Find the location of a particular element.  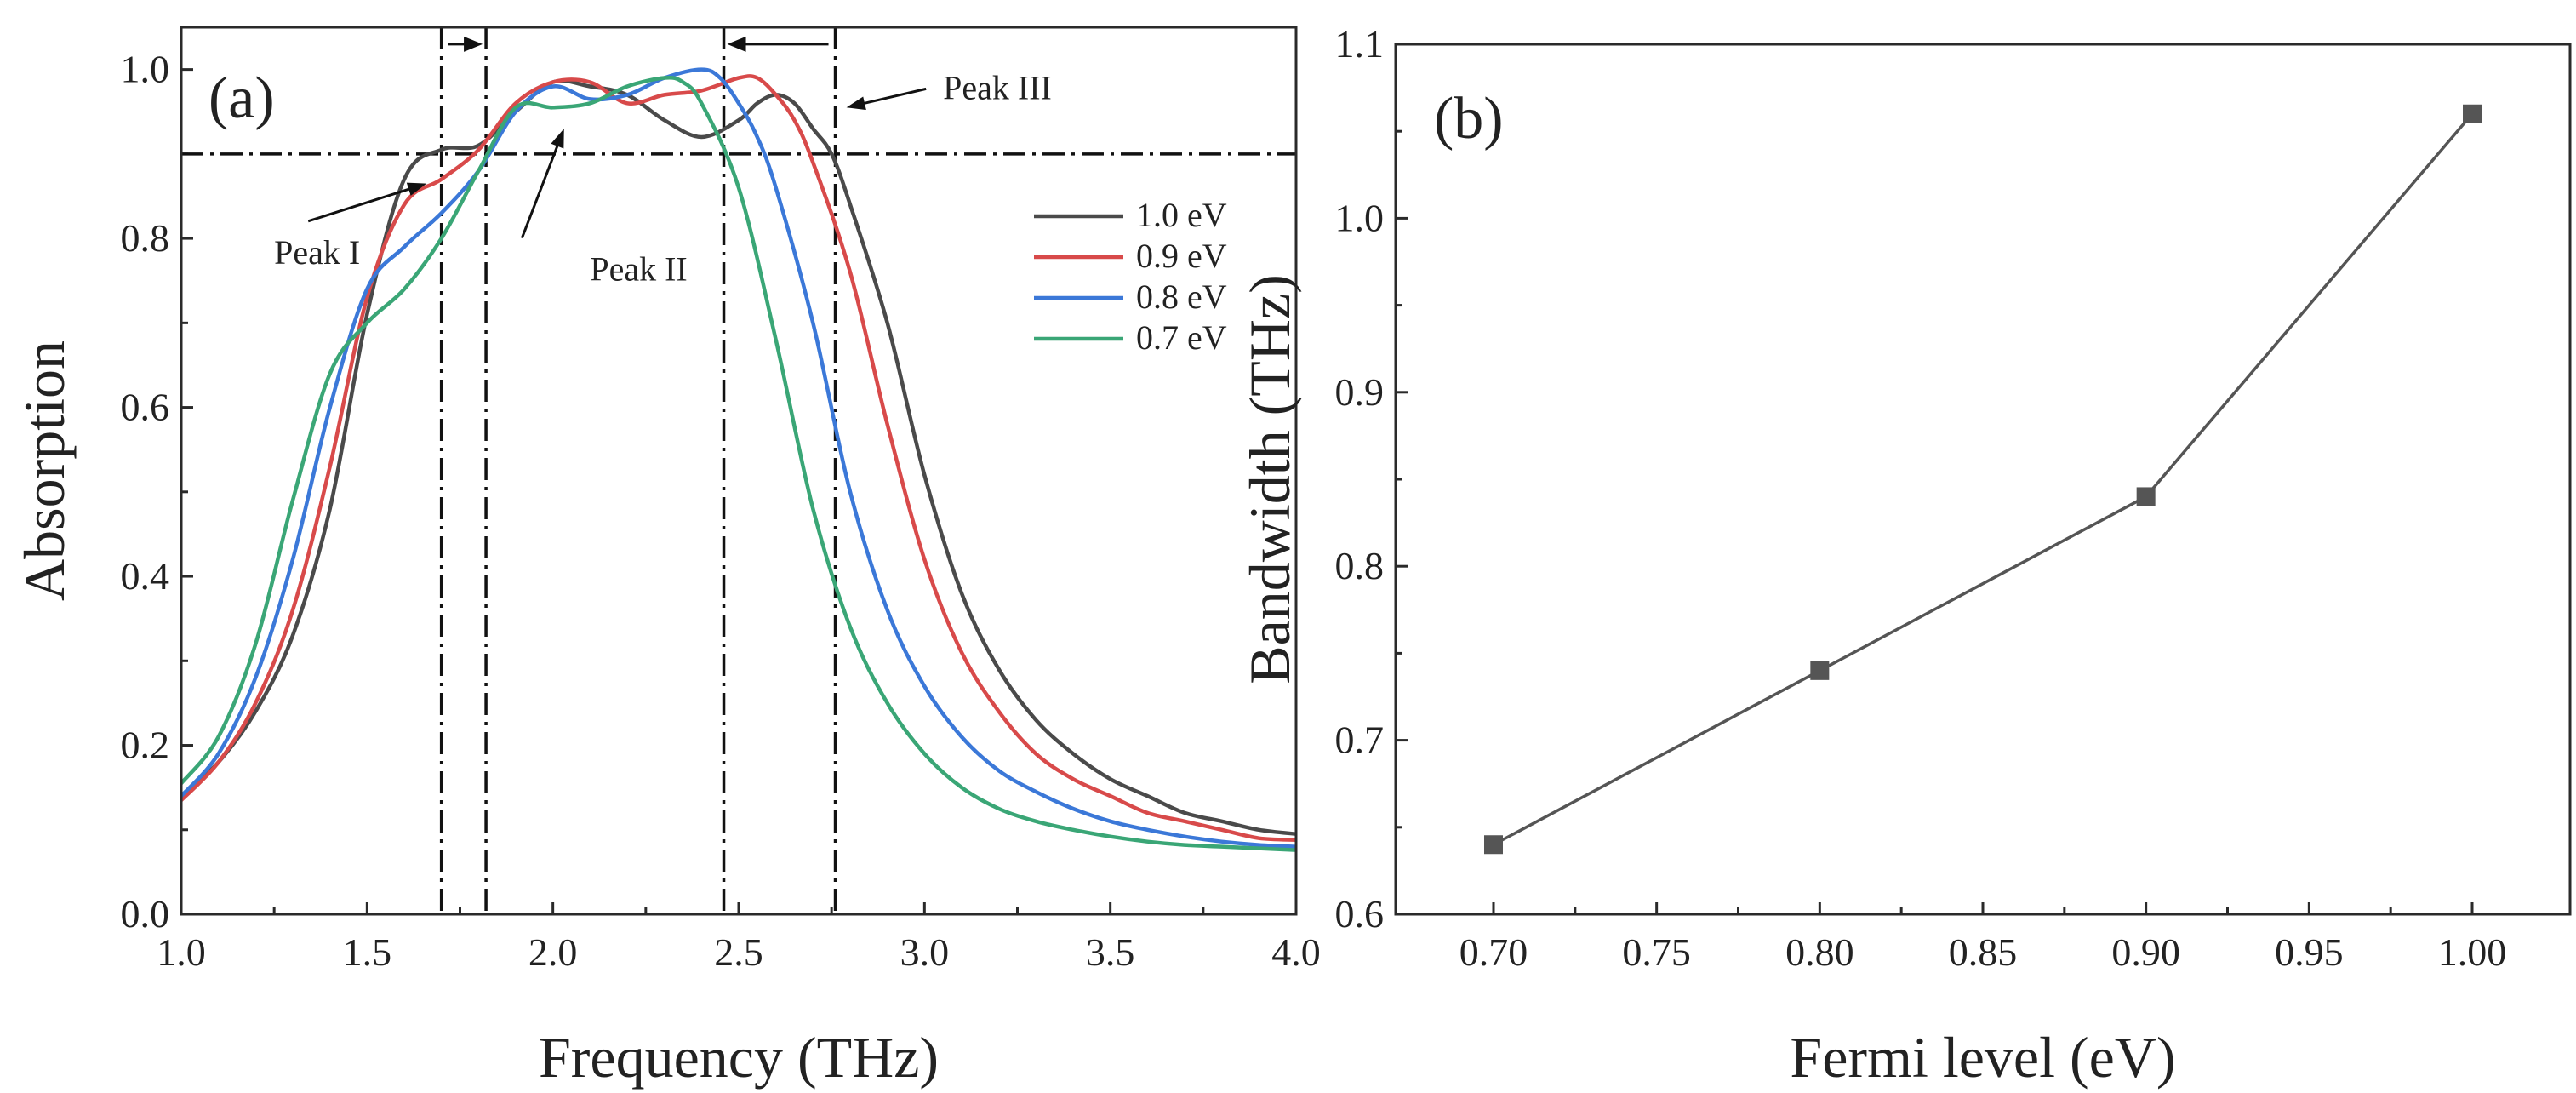

y-tick-label: 0.9 is located at coordinates (1360, 392).